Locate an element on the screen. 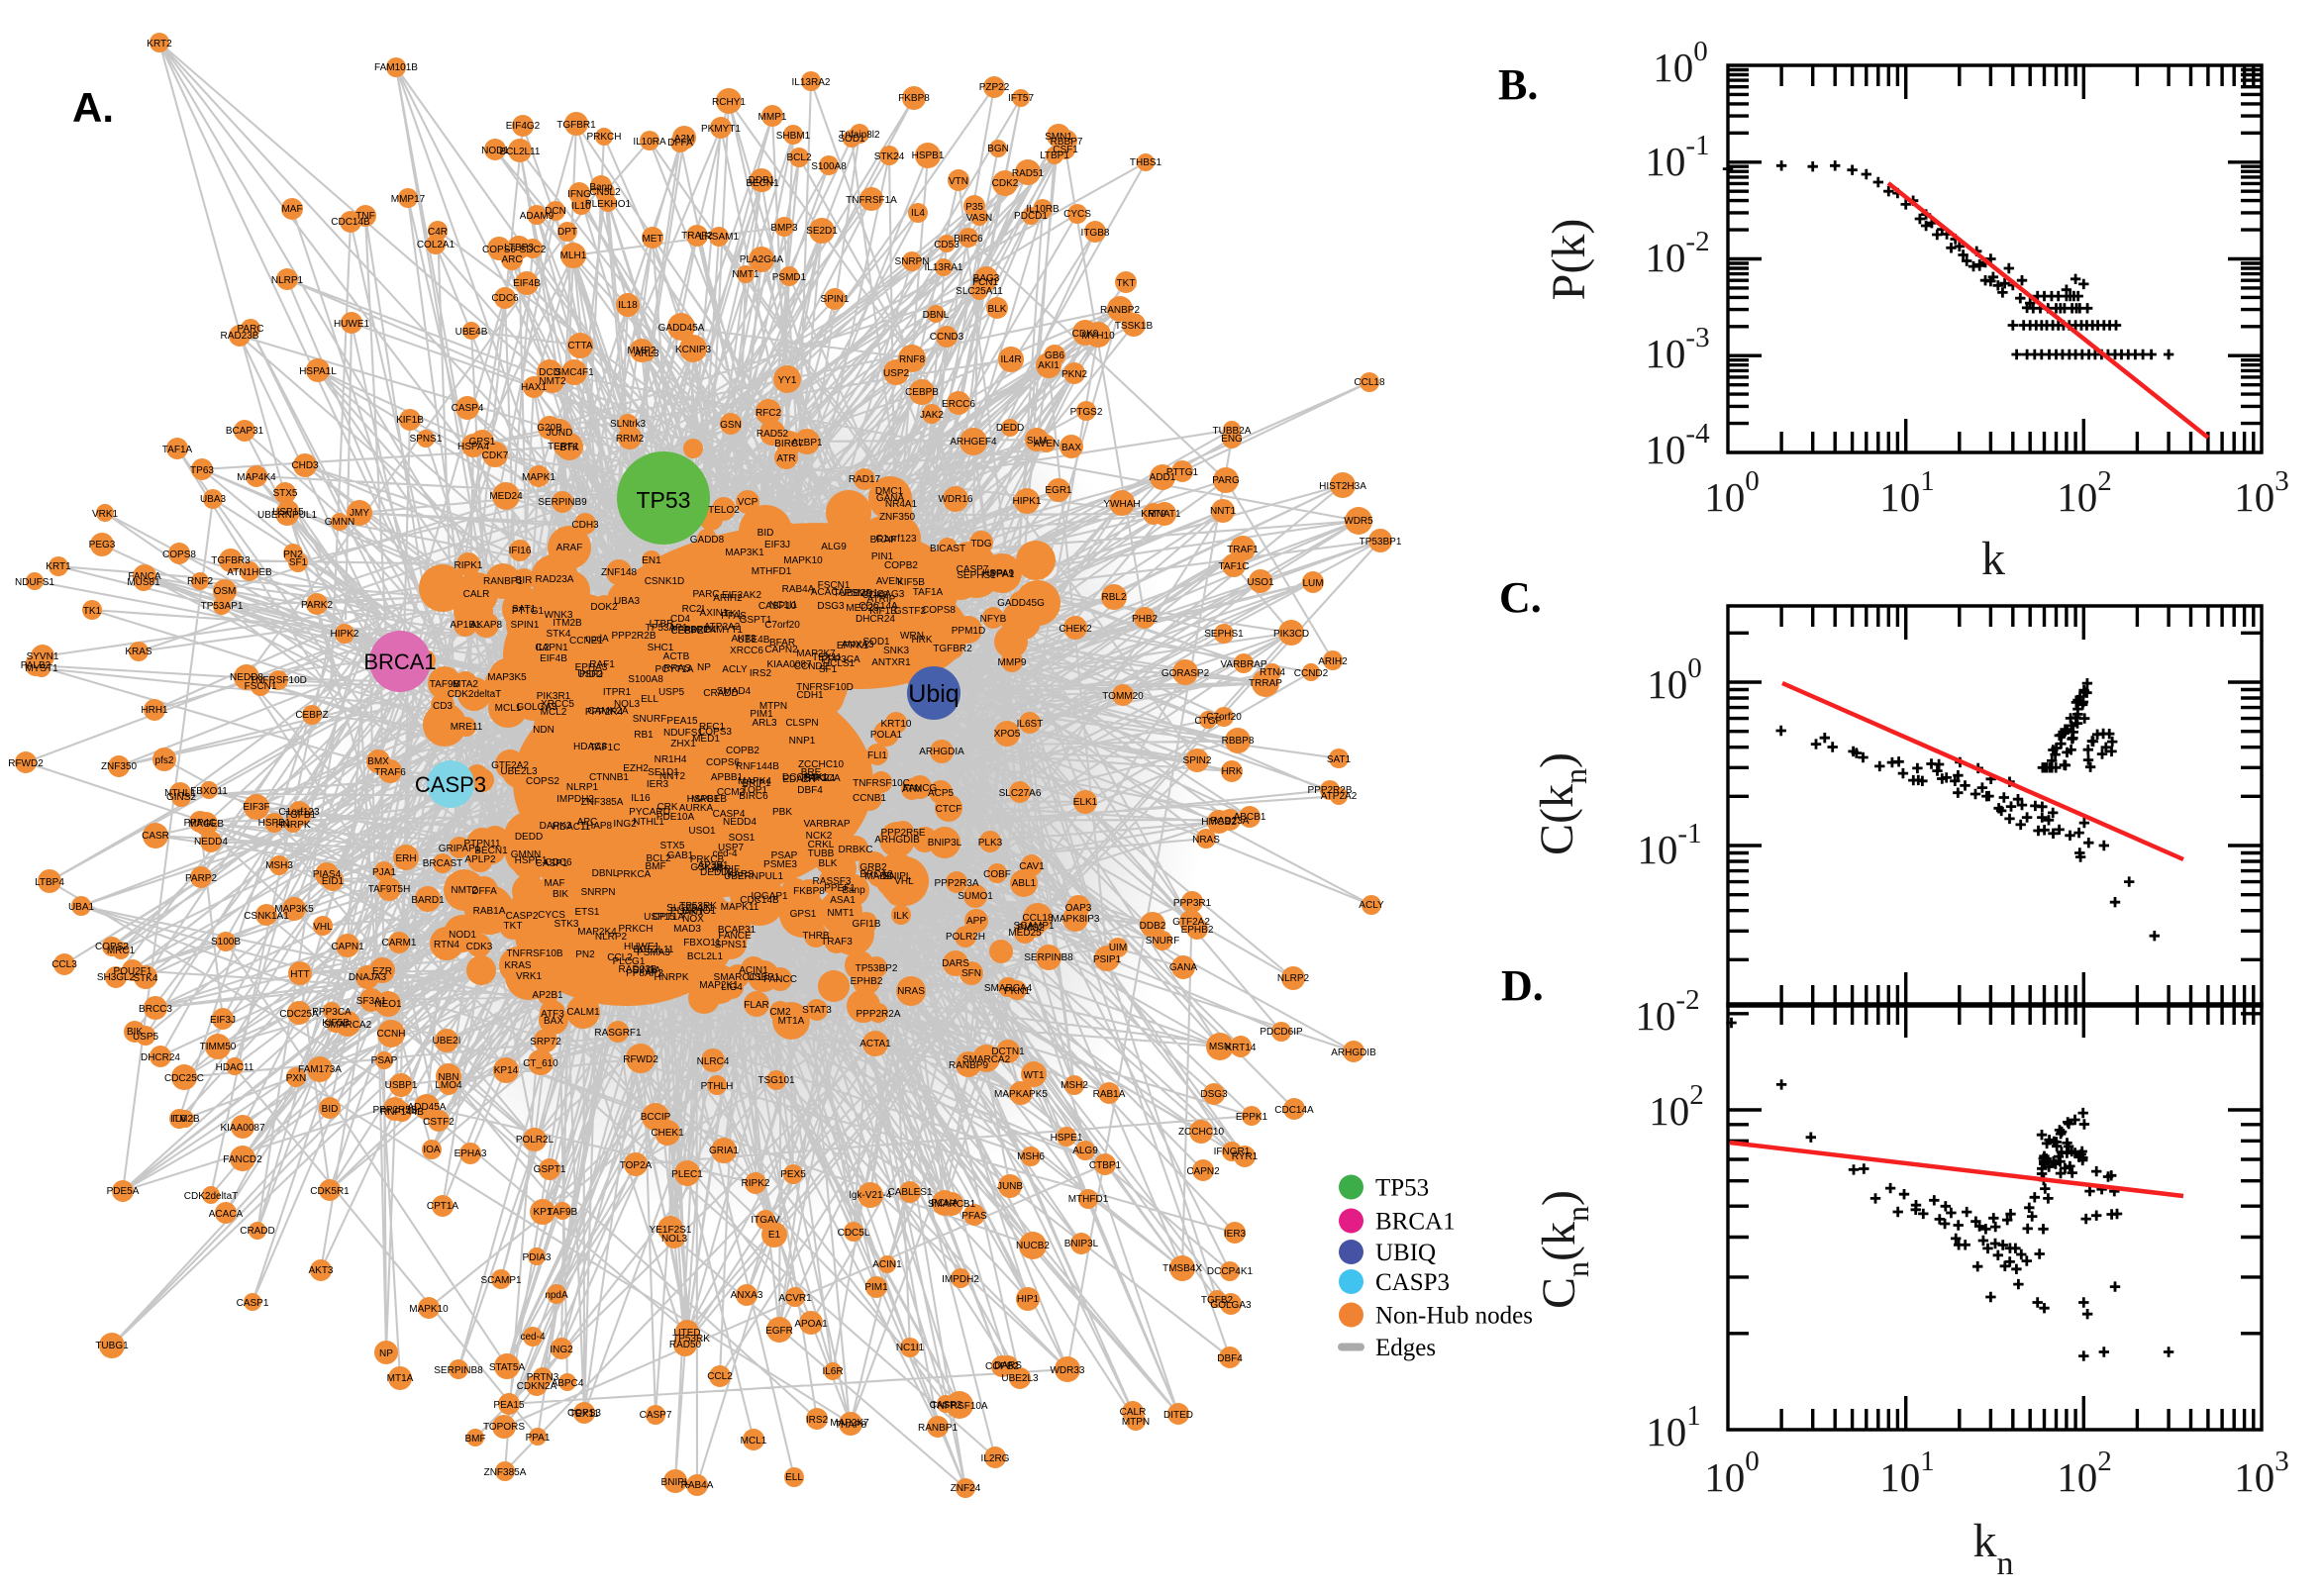  svg-text: CSNK1D is located at coordinates (665, 581).